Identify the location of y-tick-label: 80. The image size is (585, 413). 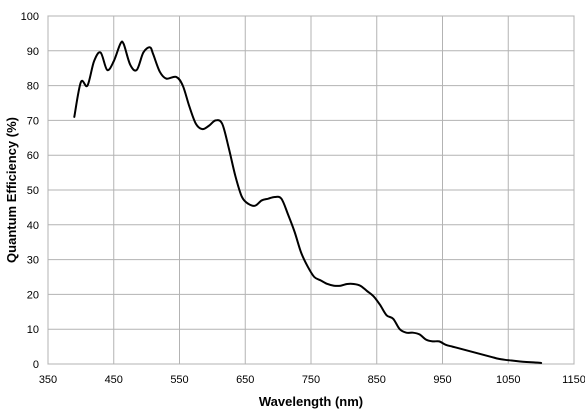
(33, 87).